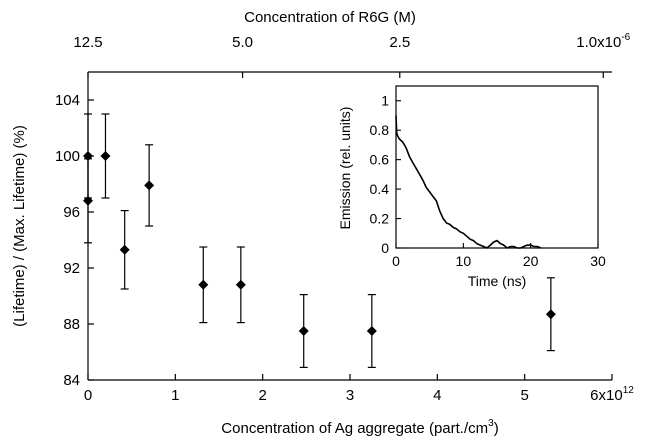 Image resolution: width=654 pixels, height=441 pixels. What do you see at coordinates (629, 390) in the screenshot?
I see `x-tick-label-superscript: 12` at bounding box center [629, 390].